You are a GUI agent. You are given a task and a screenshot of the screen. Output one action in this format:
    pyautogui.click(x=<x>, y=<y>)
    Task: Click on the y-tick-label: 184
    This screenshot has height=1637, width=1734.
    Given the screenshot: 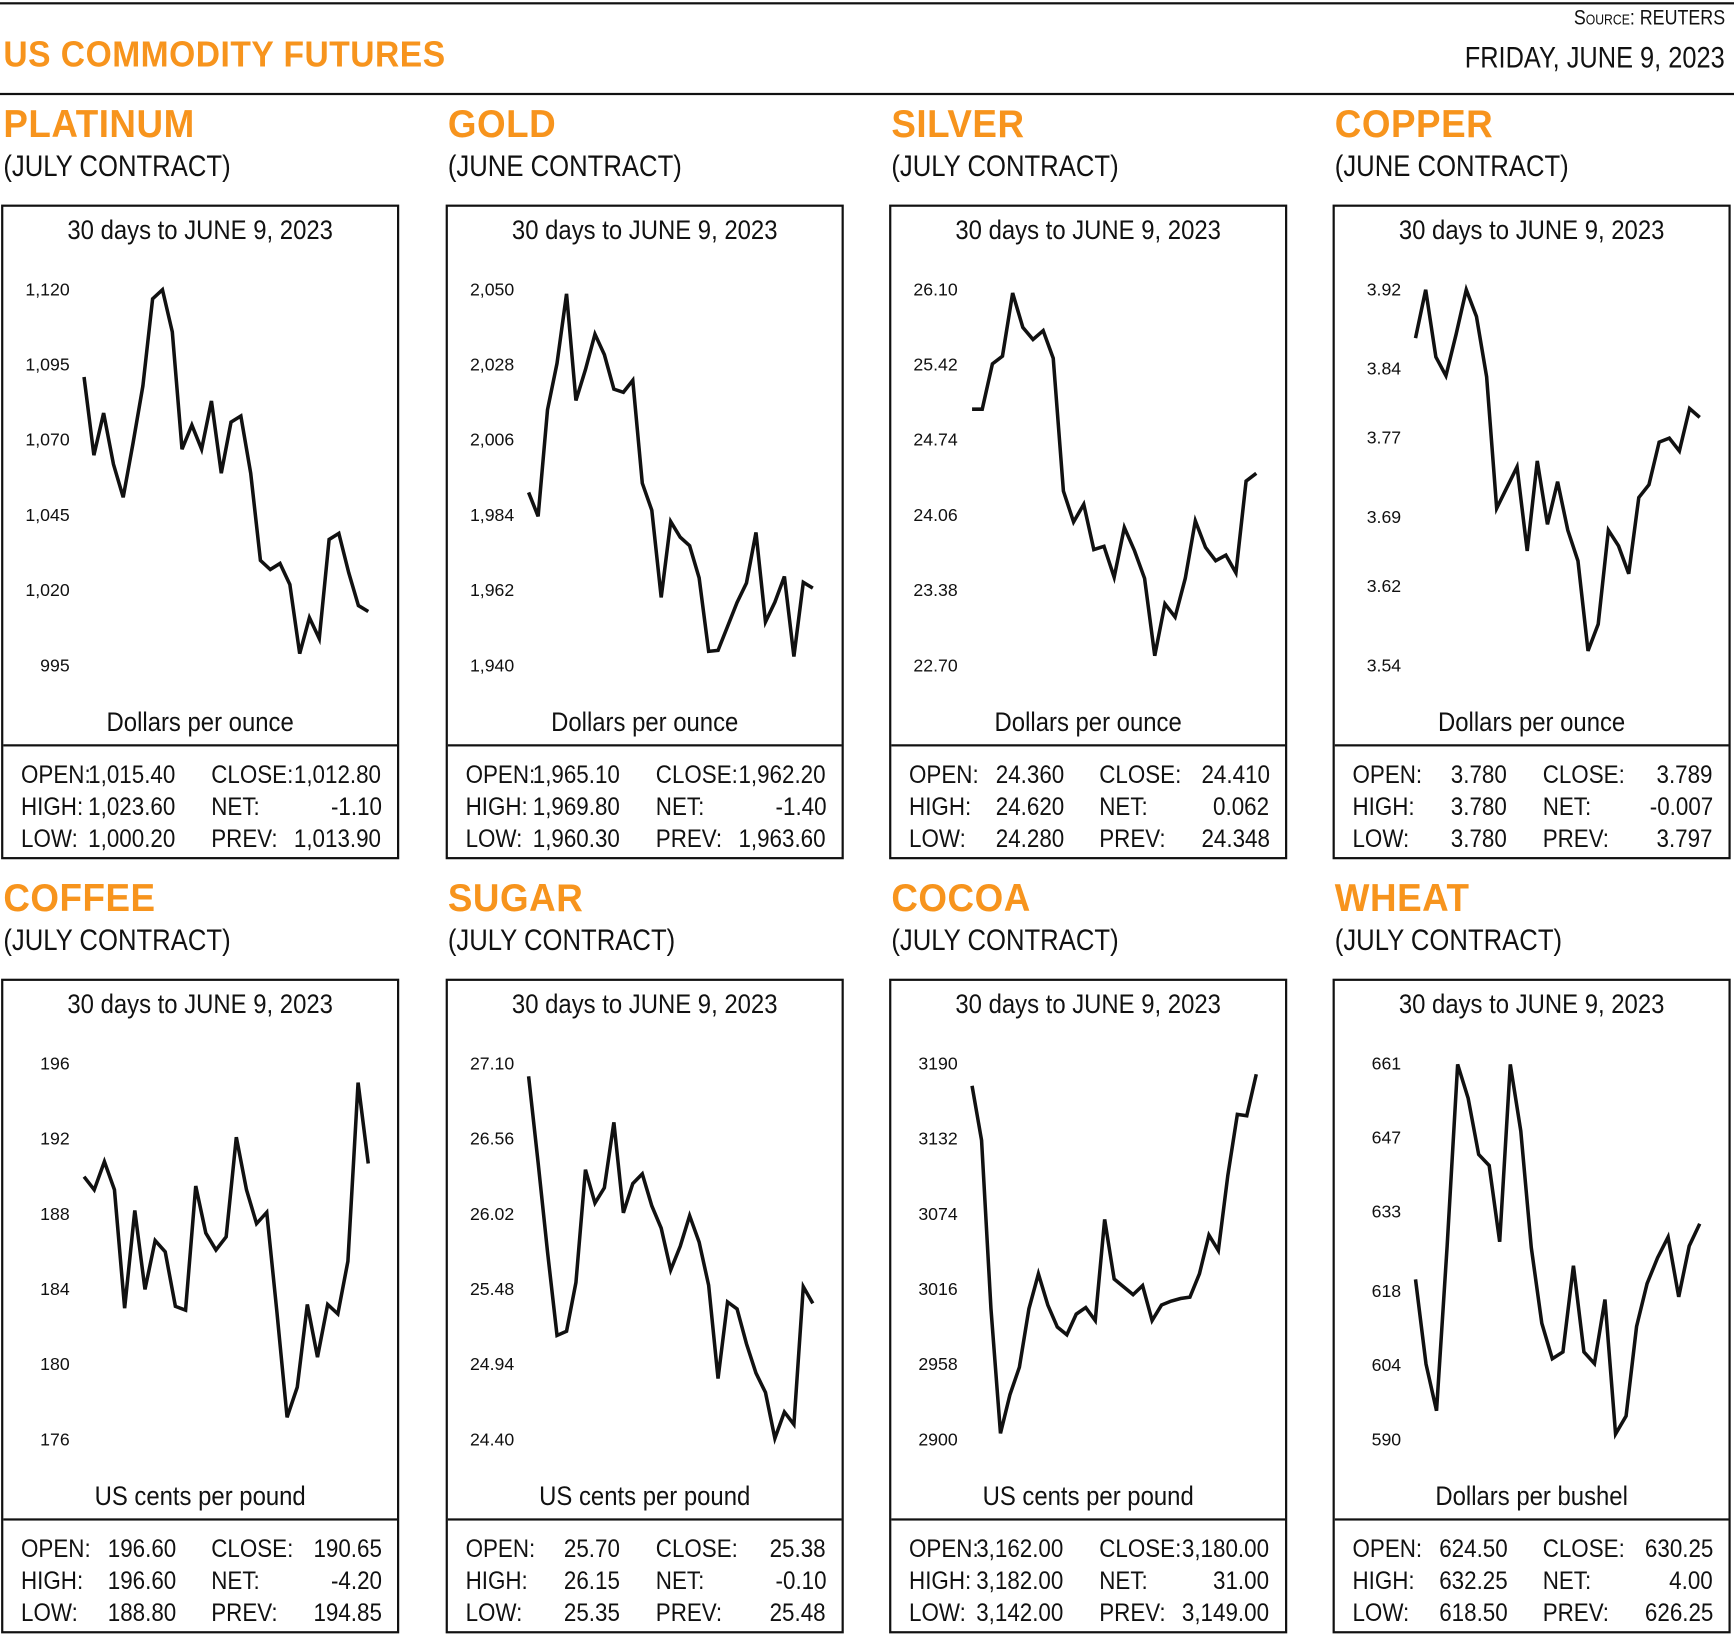 What is the action you would take?
    pyautogui.click(x=55, y=1289)
    